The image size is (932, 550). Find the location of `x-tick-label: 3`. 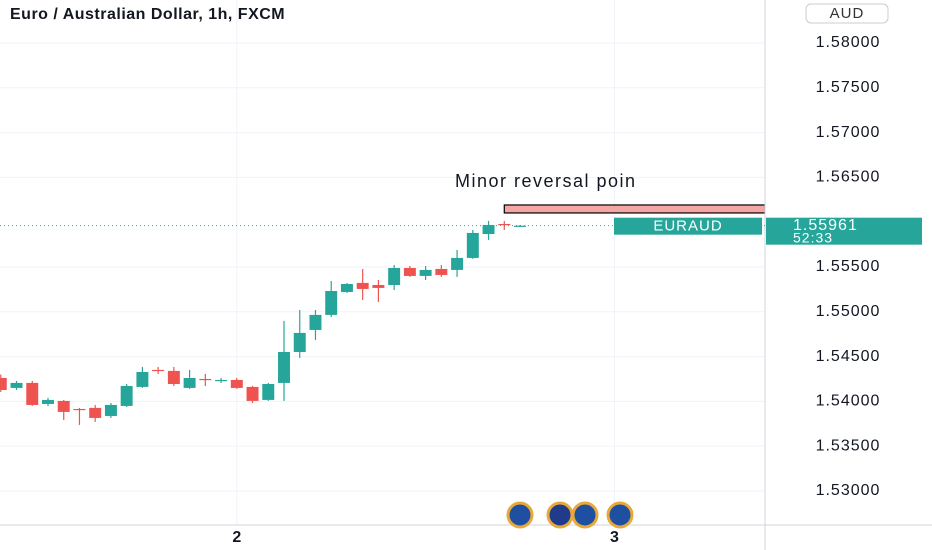

x-tick-label: 3 is located at coordinates (614, 537).